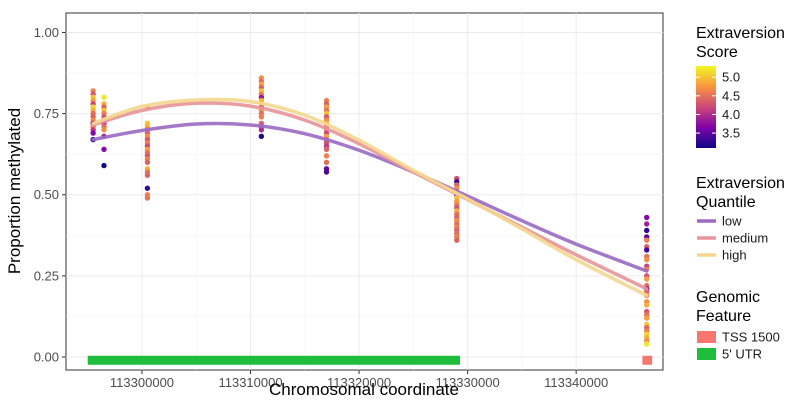 This screenshot has width=800, height=414. Describe the element at coordinates (726, 202) in the screenshot. I see `quantile-legend-title-line-2: Quantile` at that location.